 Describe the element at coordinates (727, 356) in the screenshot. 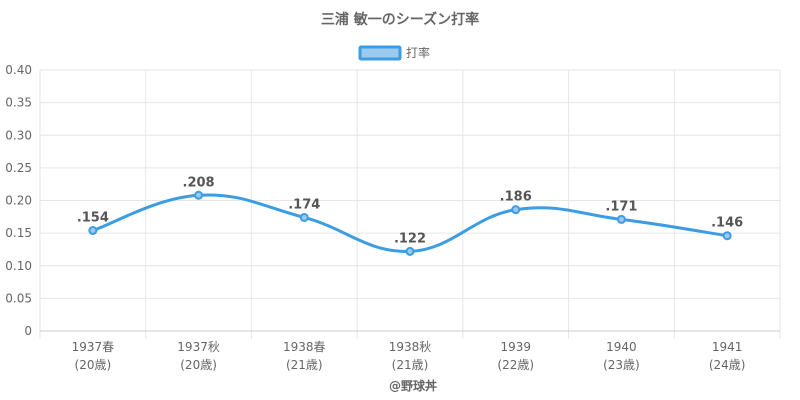

I see `x-tick-label: 1941 (24歳)` at that location.